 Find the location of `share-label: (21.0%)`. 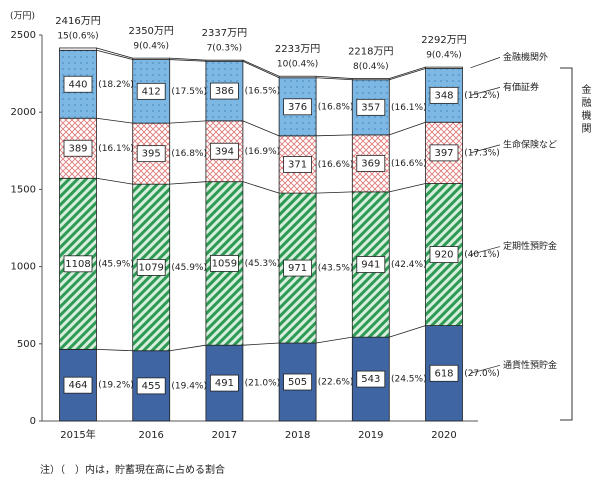

share-label: (21.0%) is located at coordinates (263, 384).